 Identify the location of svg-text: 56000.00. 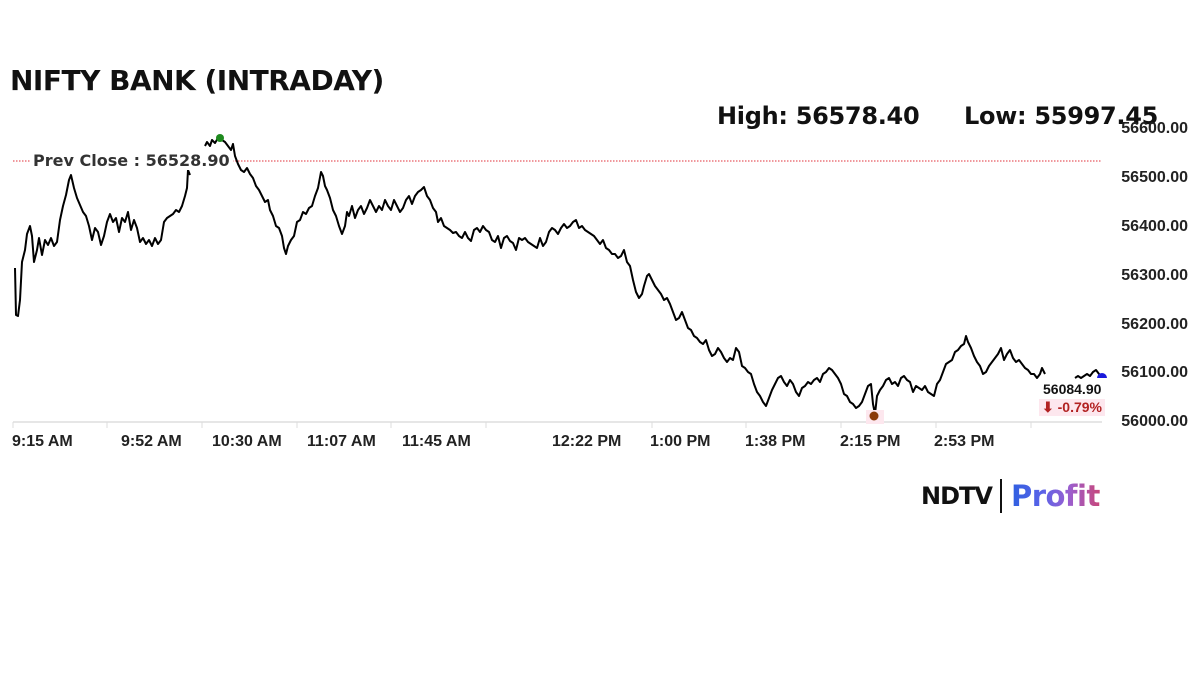
(1154, 421).